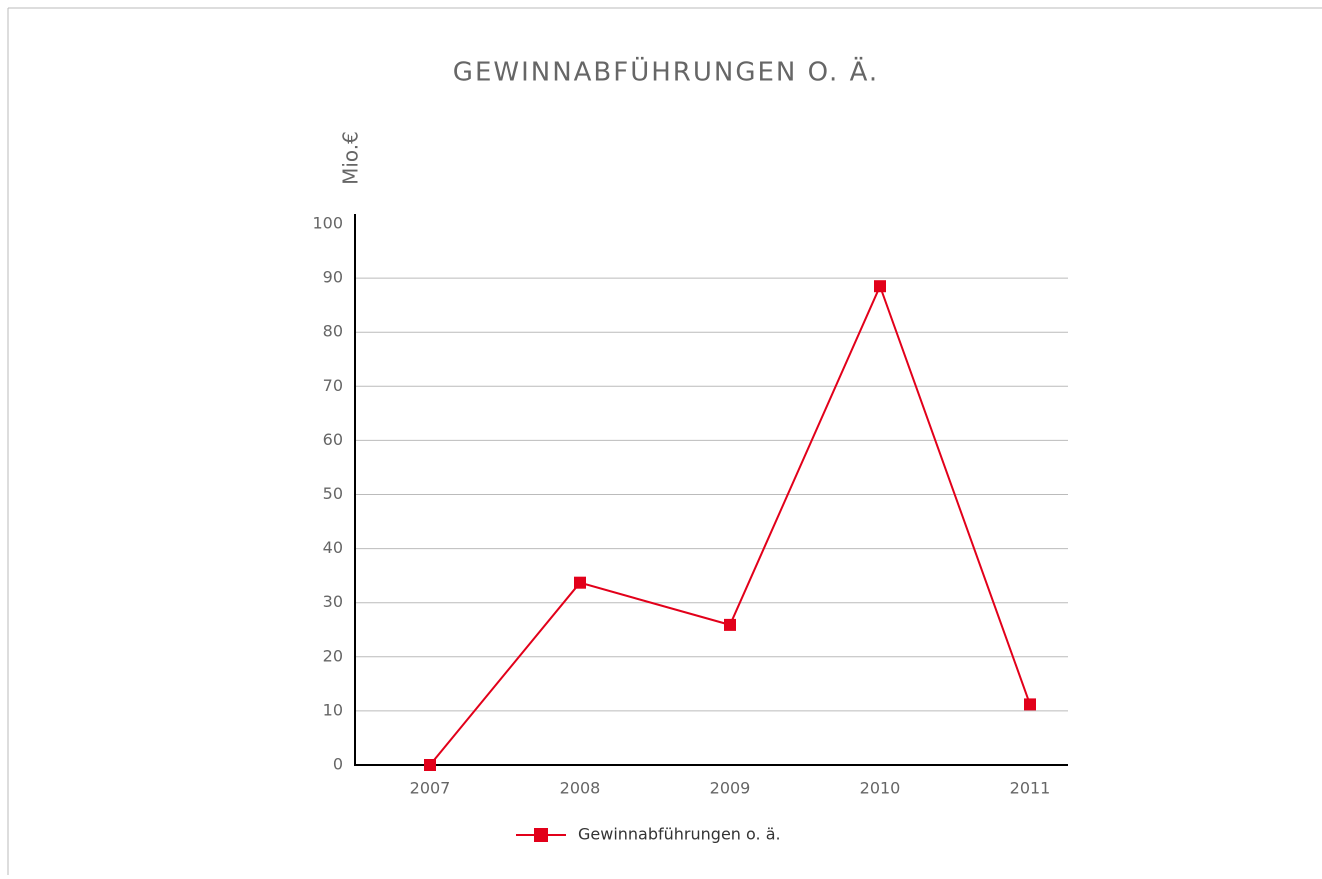  Describe the element at coordinates (338, 764) in the screenshot. I see `y-tick-label: 0` at that location.